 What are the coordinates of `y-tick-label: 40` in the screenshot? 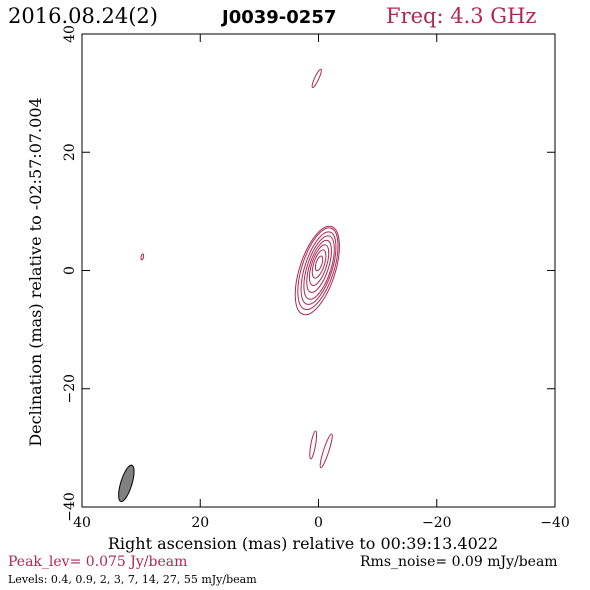 It's located at (70, 34).